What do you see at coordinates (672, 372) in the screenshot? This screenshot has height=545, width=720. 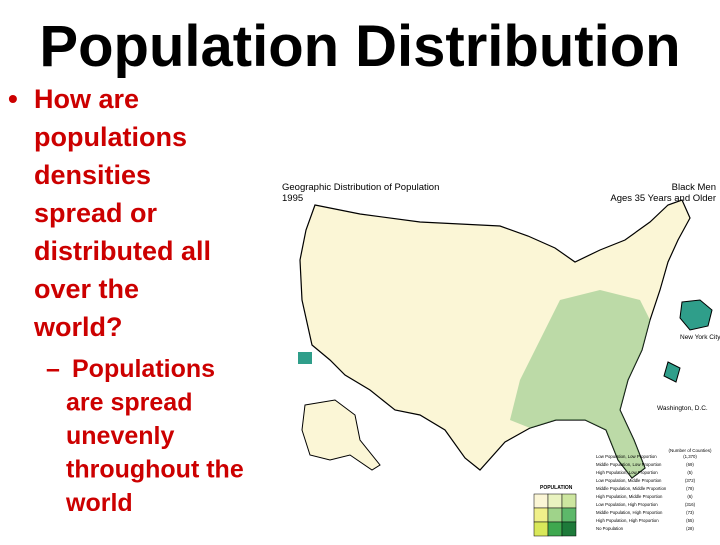 I see `dc-inset` at bounding box center [672, 372].